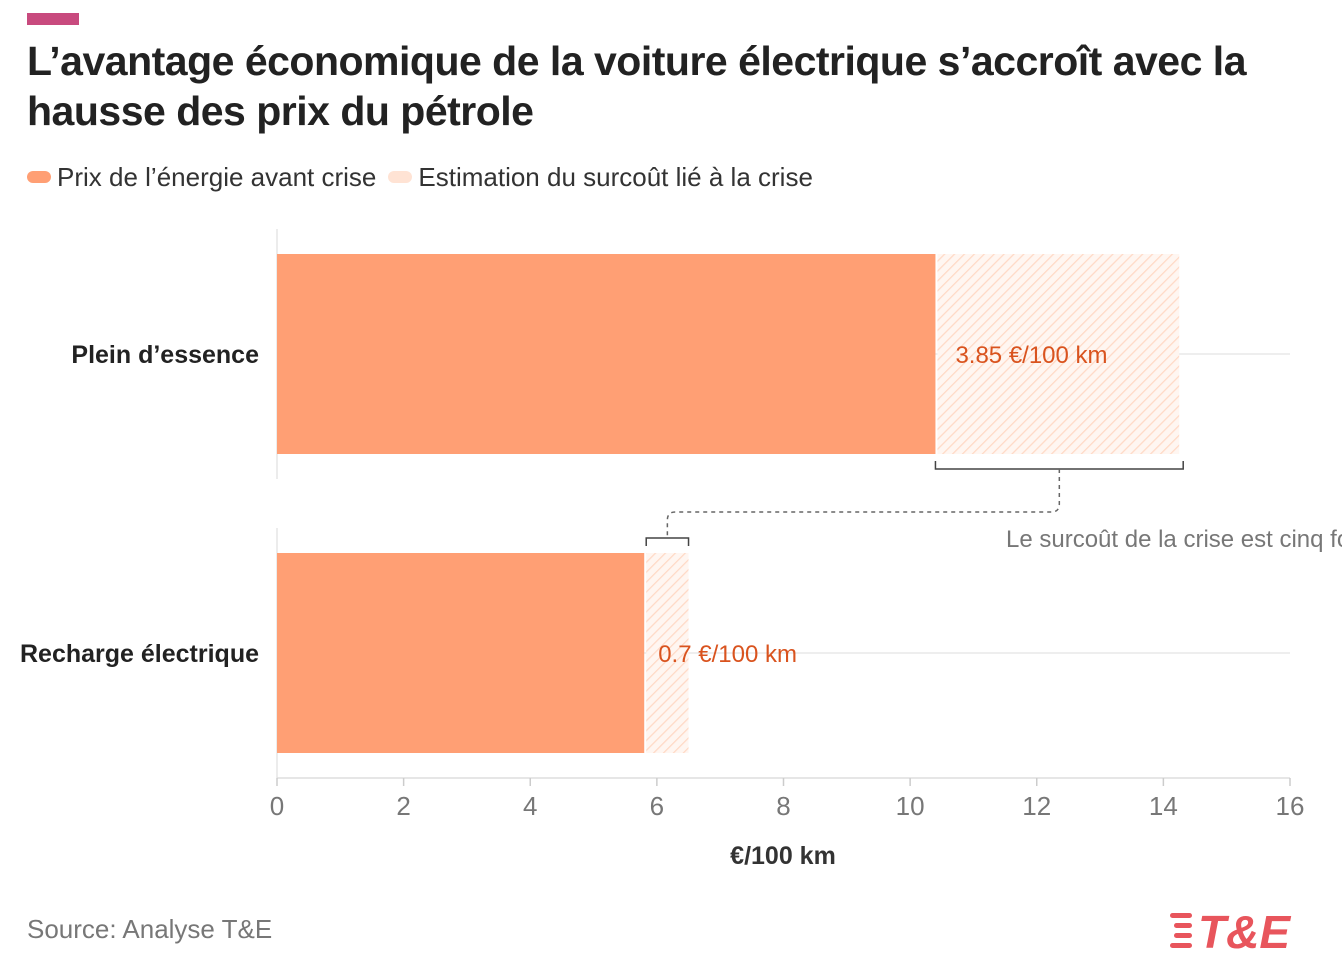 The image size is (1342, 972). What do you see at coordinates (277, 806) in the screenshot?
I see `x-tick-label: 0` at bounding box center [277, 806].